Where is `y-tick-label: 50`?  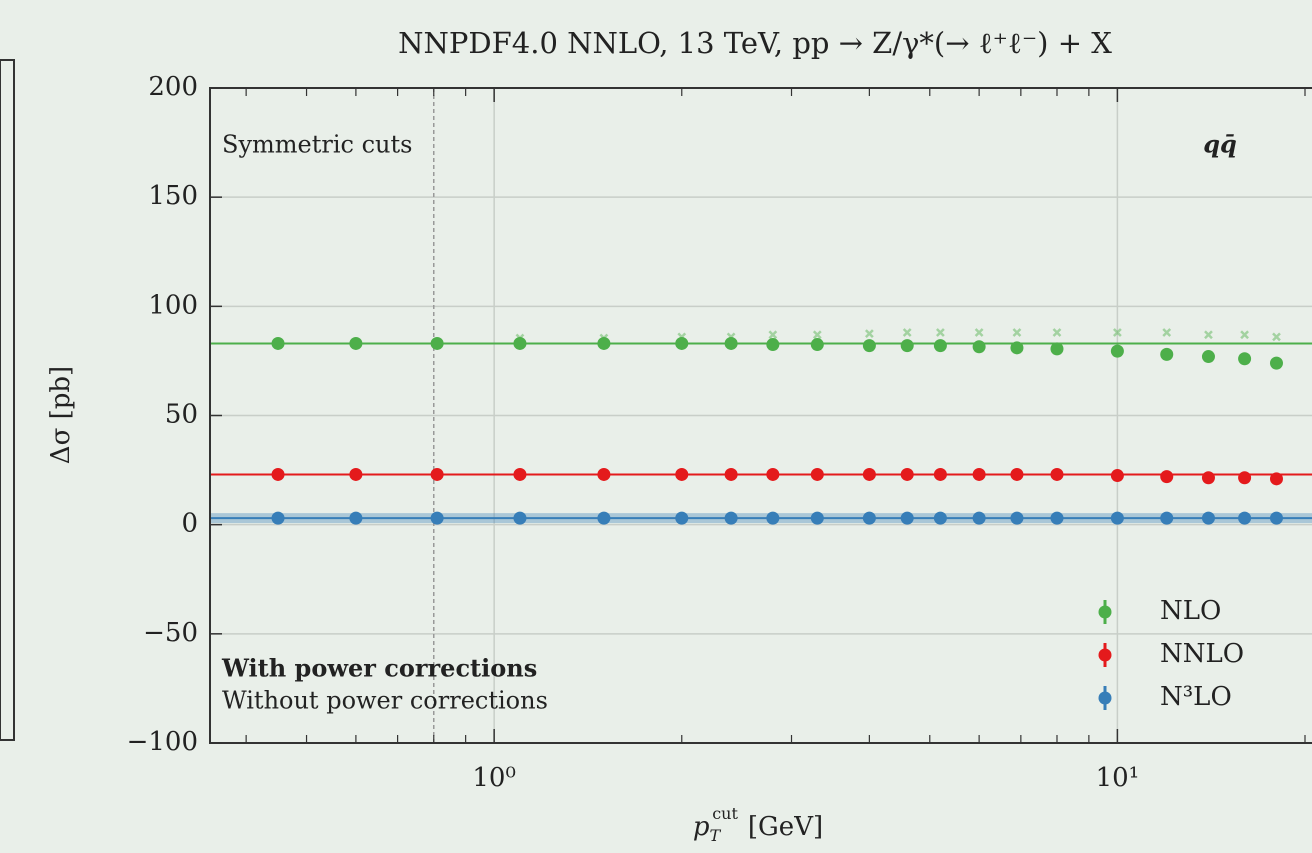
y-tick-label: 50 is located at coordinates (181, 415).